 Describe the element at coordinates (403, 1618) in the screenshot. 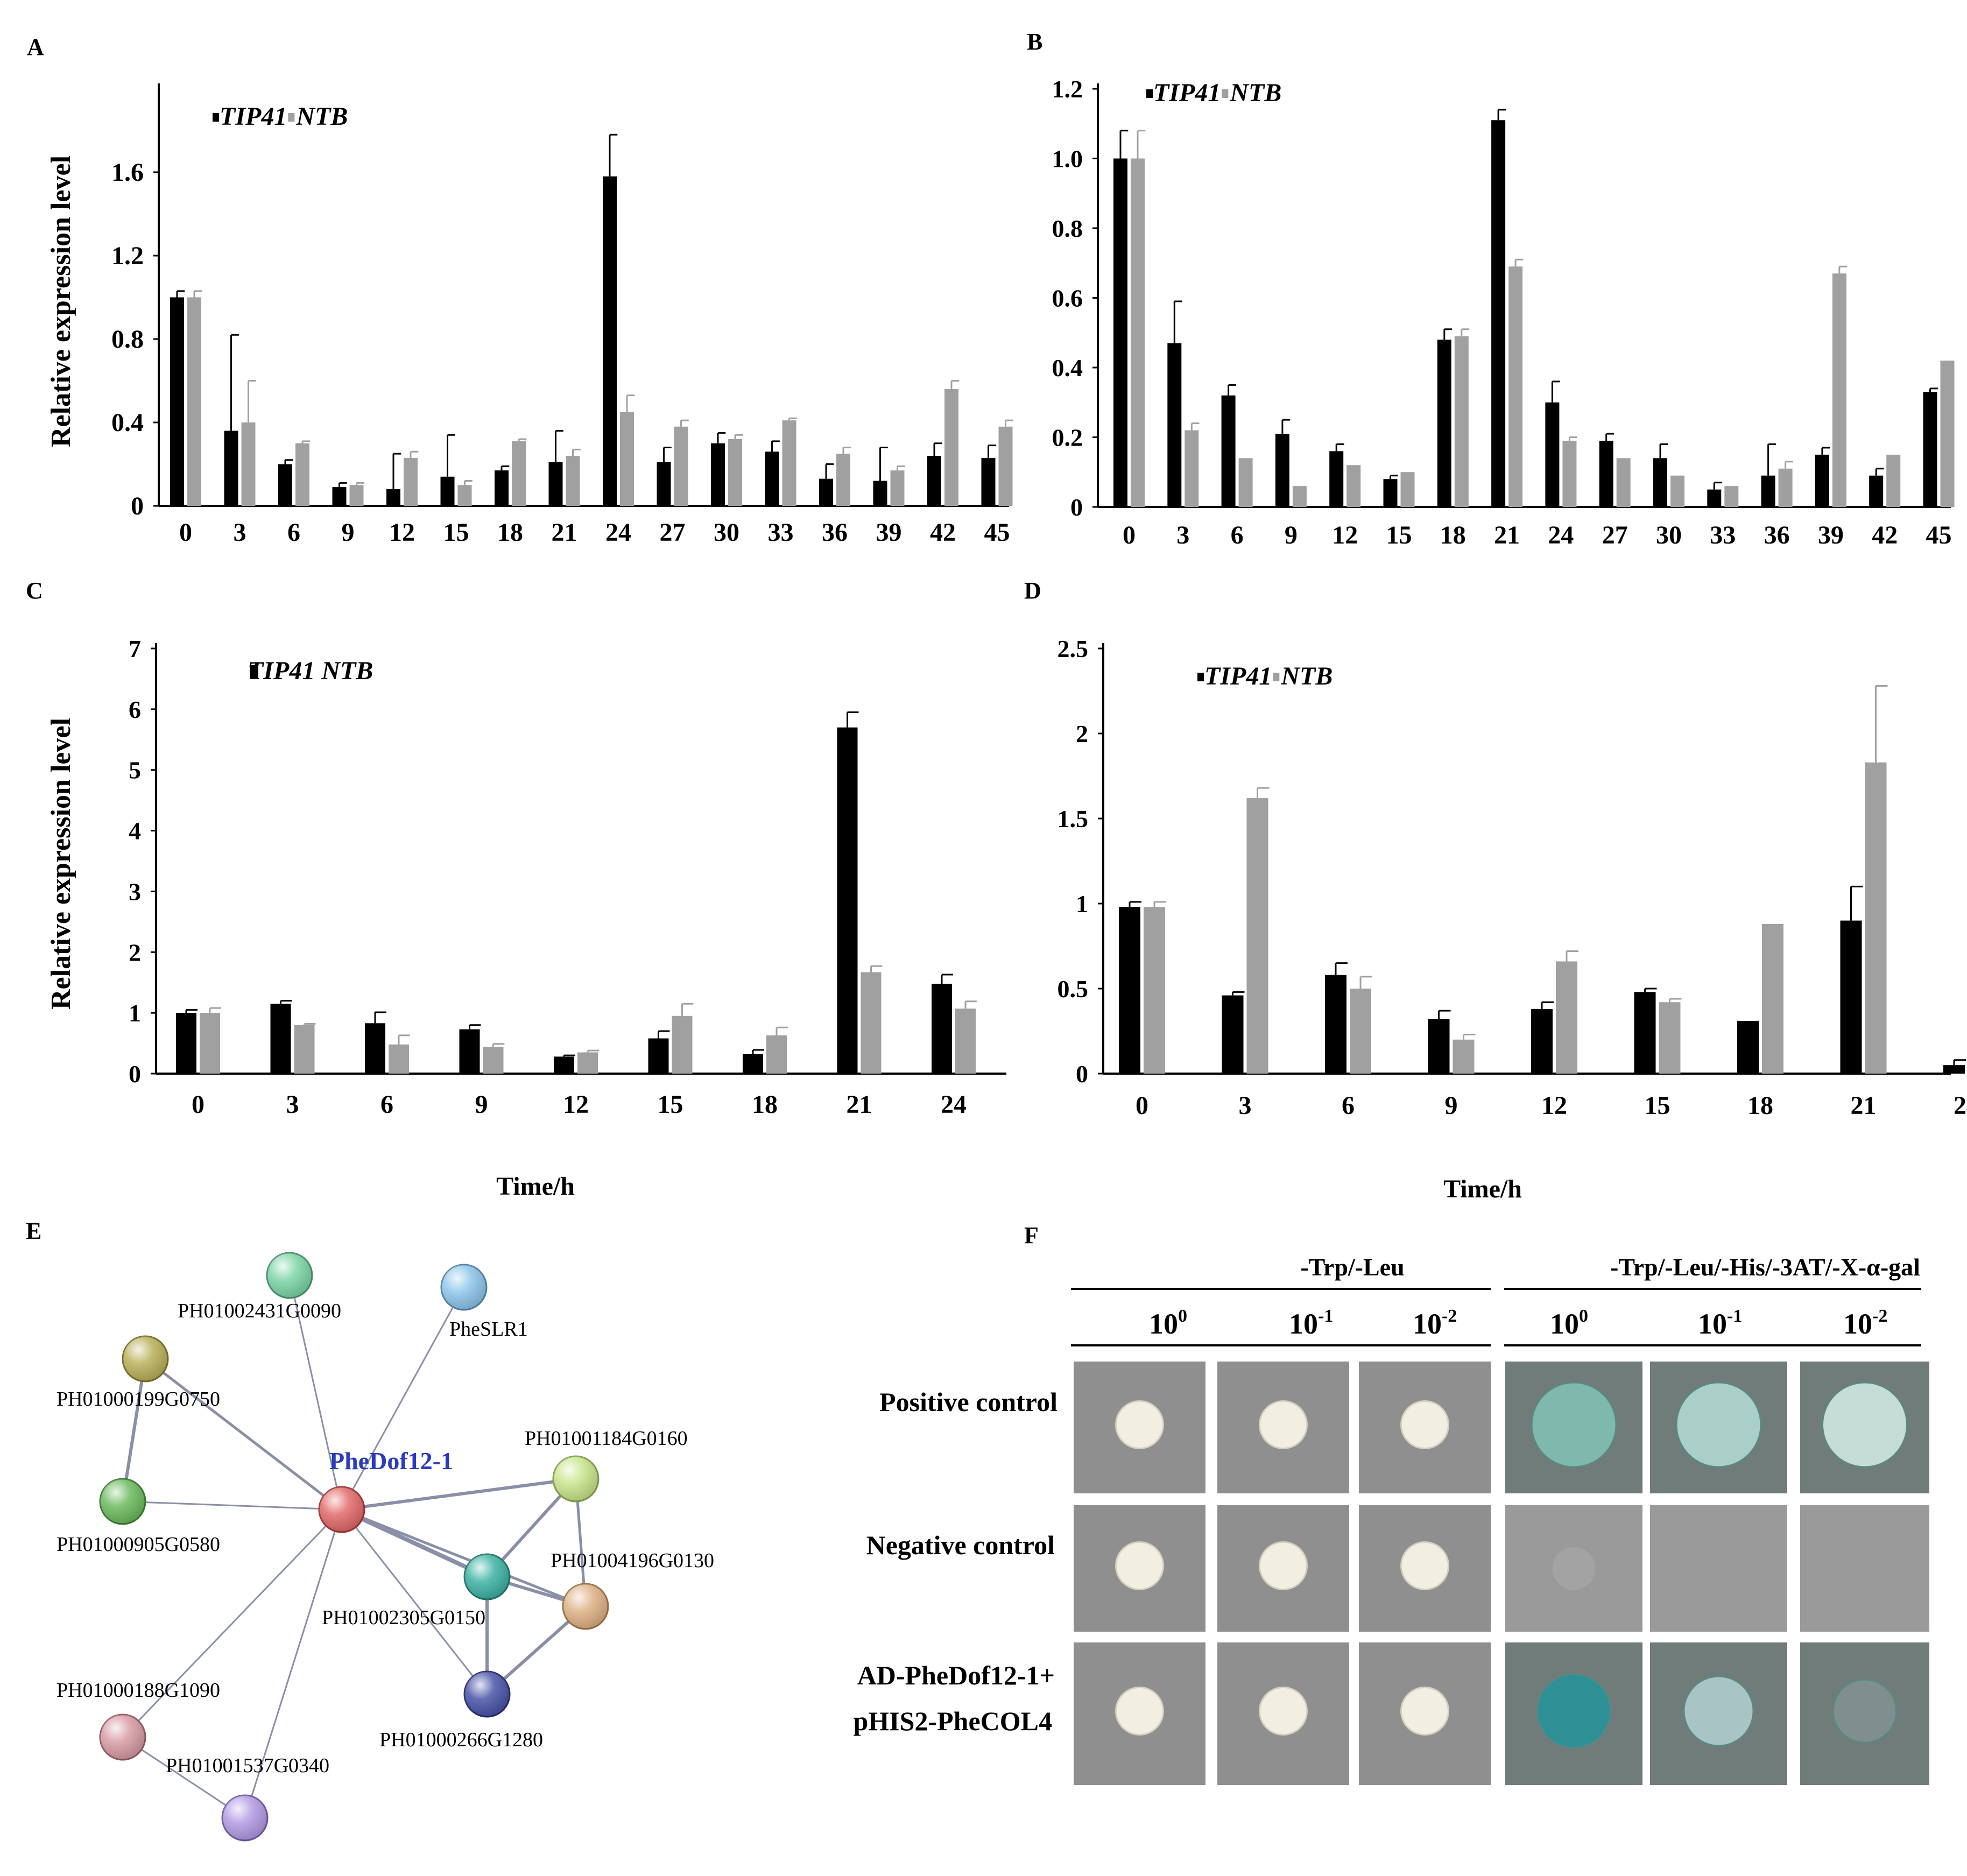

I see `node-label-n7: PH01002305G0150` at that location.